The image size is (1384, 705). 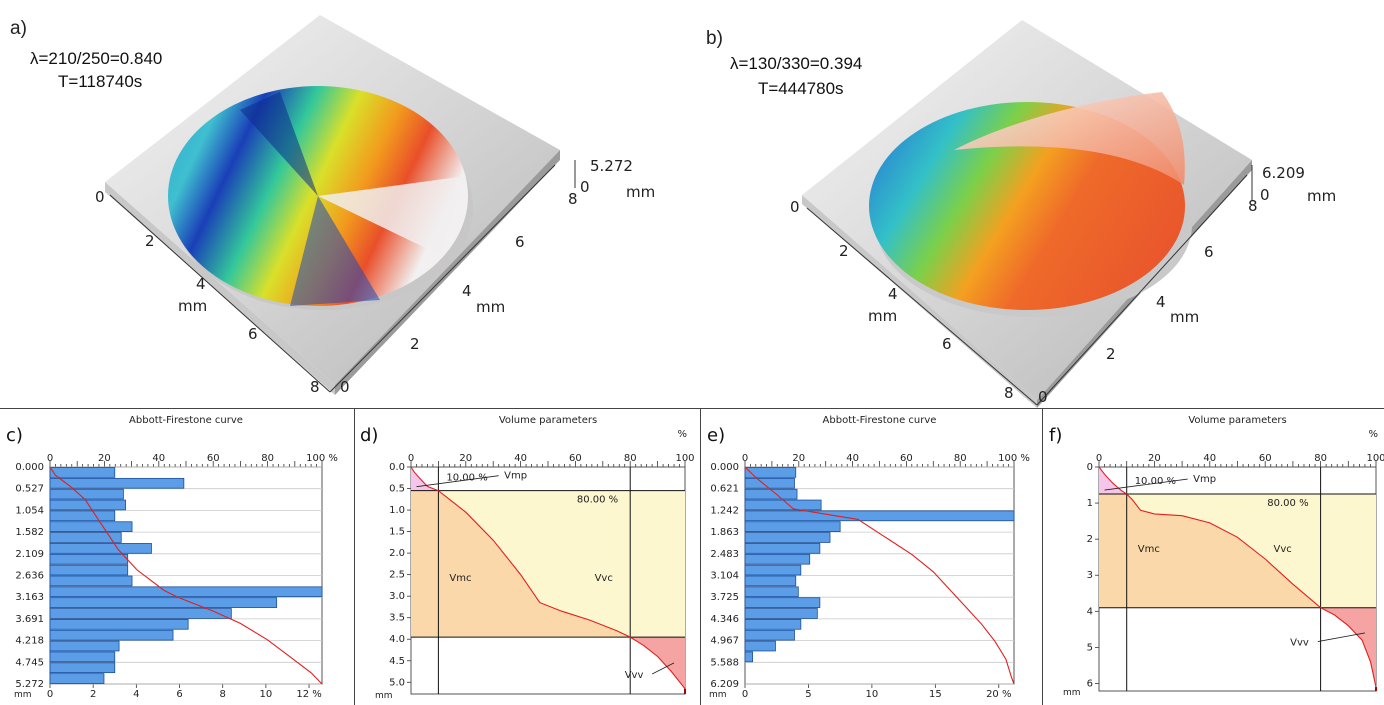 What do you see at coordinates (201, 284) in the screenshot?
I see `y-tick-a-2: 4` at bounding box center [201, 284].